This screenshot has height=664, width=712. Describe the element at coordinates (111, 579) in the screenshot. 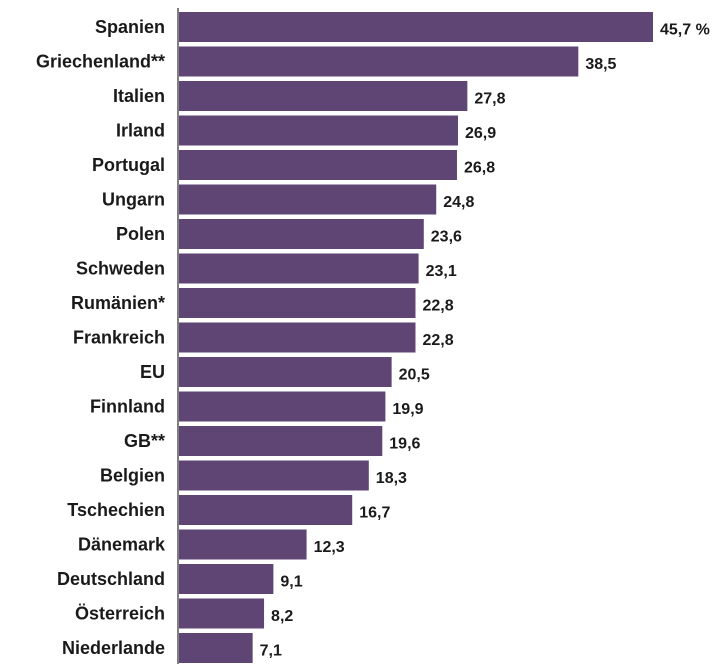

I see `category-label-16: Deutschland` at that location.